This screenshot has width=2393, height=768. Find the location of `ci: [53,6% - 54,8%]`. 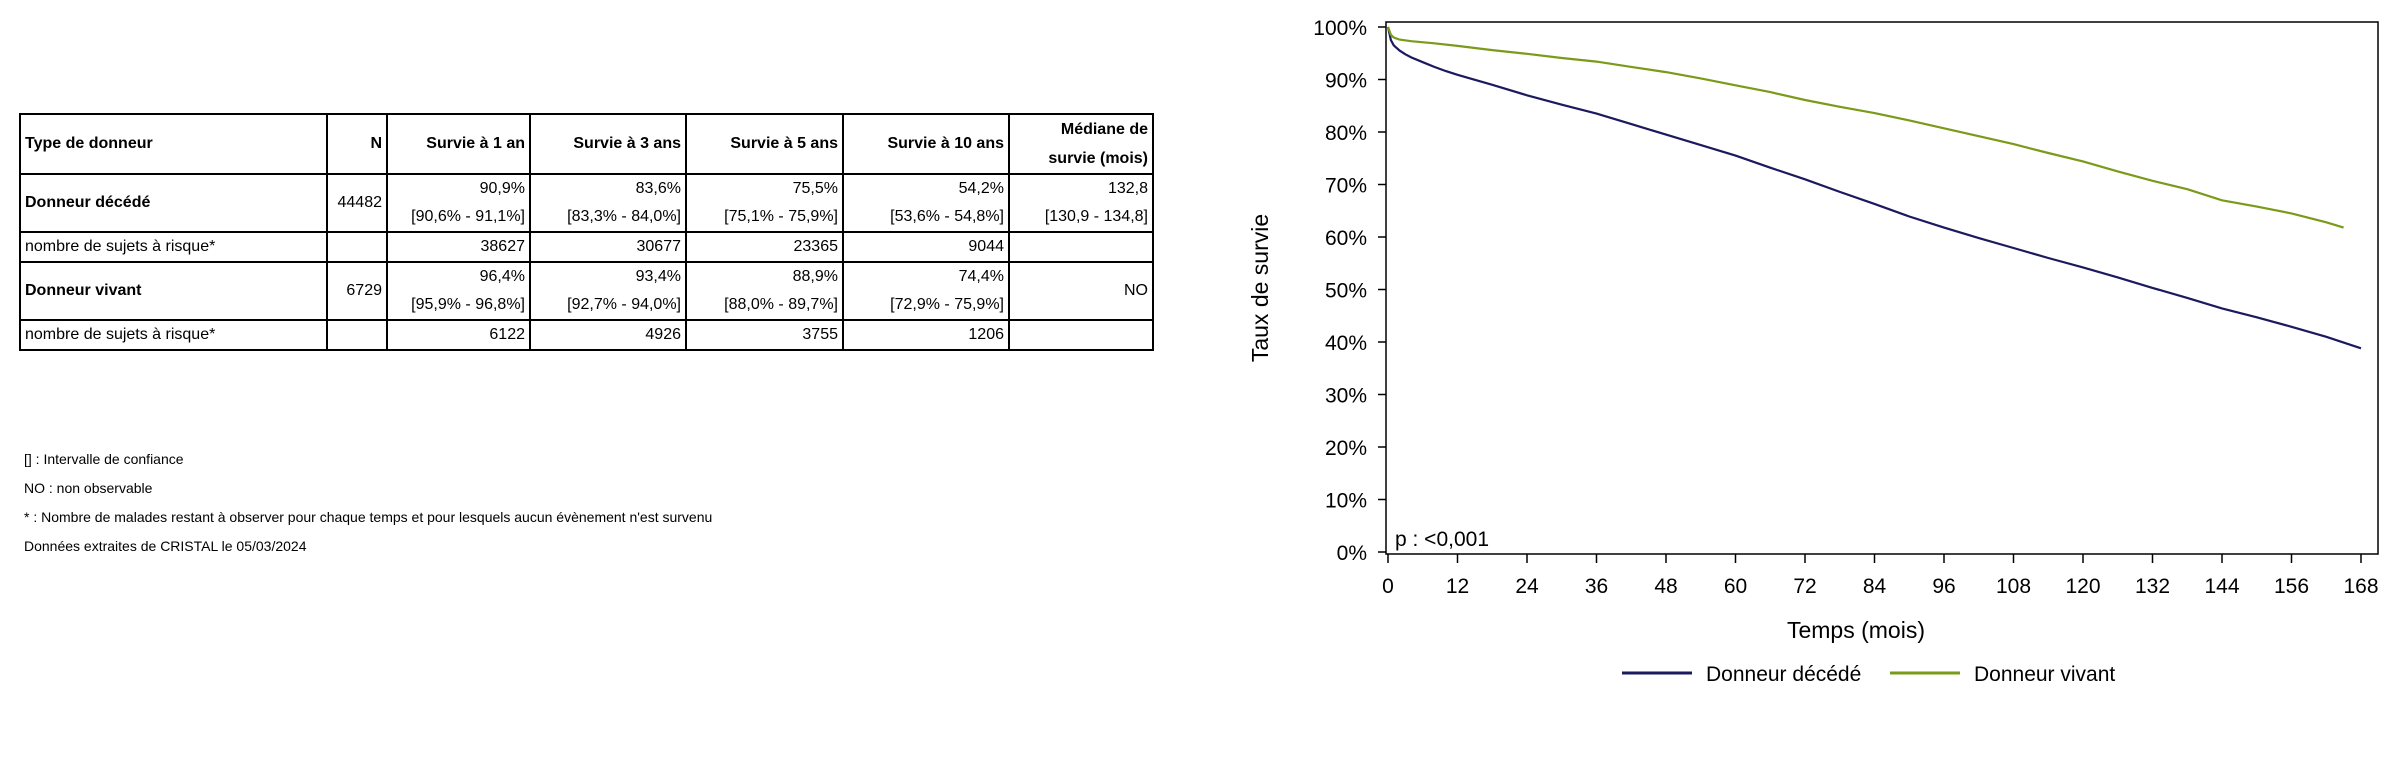

ci: [53,6% - 54,8%] is located at coordinates (947, 216).